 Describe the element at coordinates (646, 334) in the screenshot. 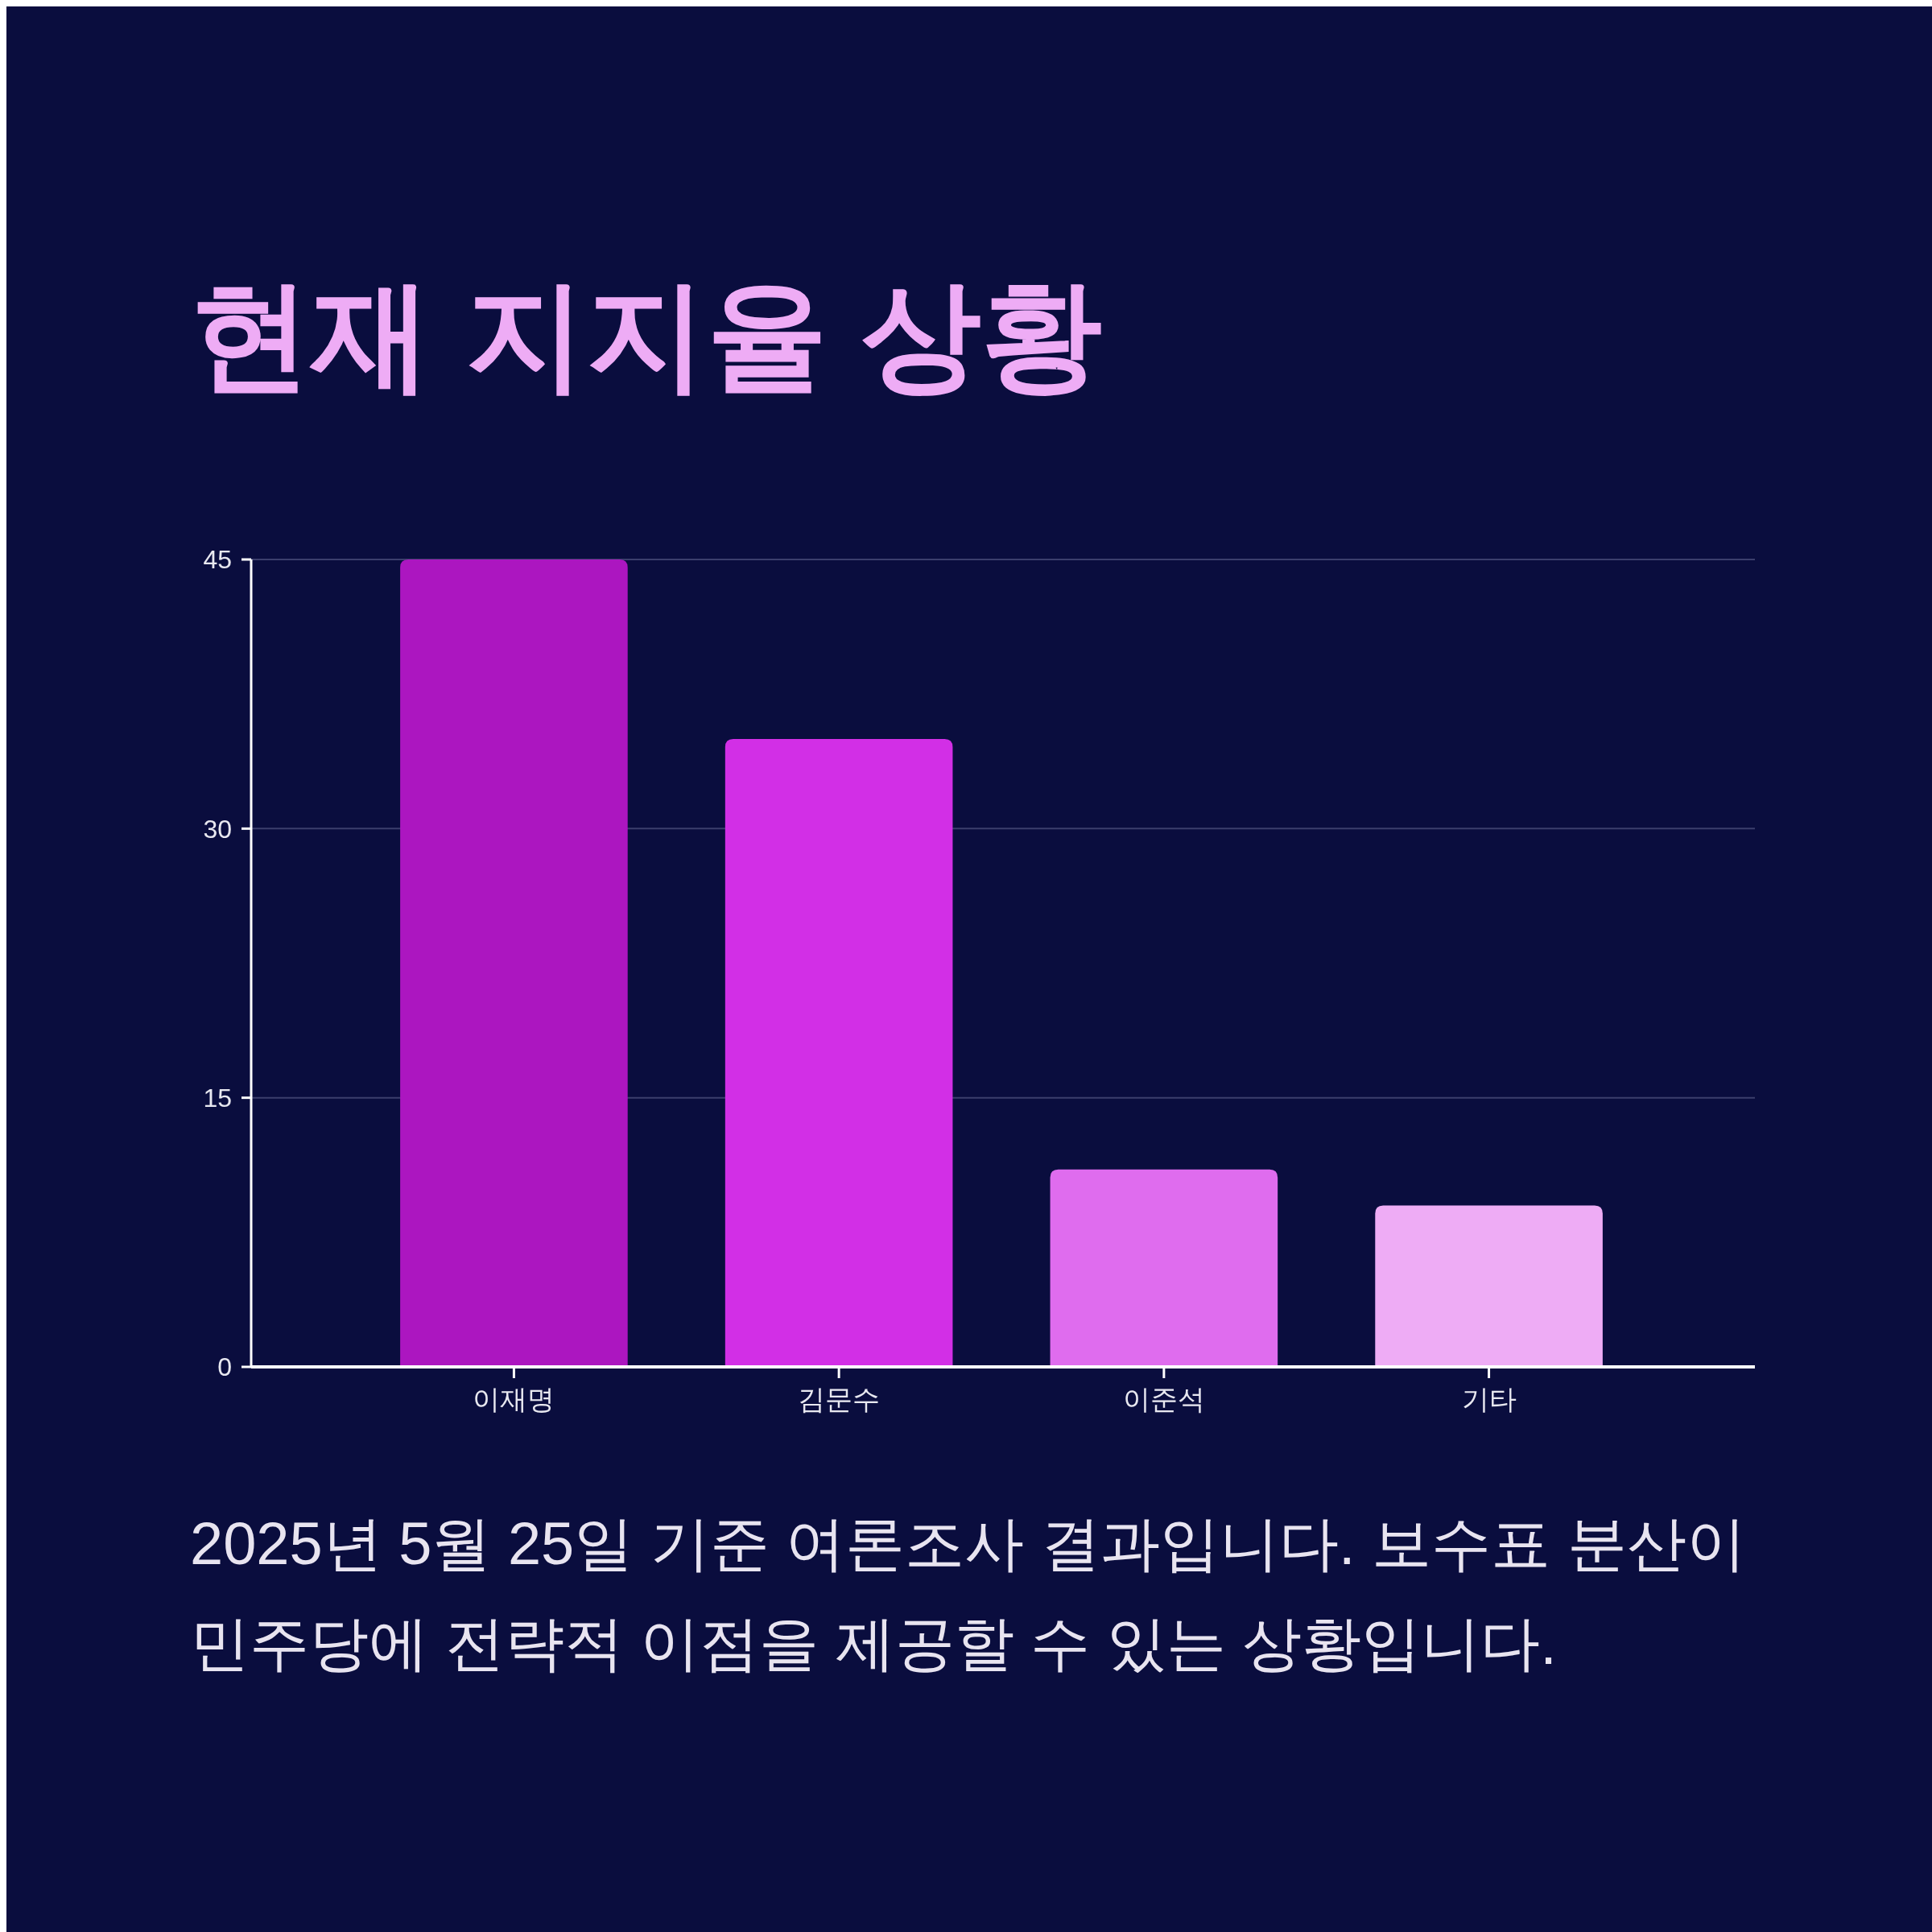

I see `chart-title: 현재 지지율 상황` at that location.